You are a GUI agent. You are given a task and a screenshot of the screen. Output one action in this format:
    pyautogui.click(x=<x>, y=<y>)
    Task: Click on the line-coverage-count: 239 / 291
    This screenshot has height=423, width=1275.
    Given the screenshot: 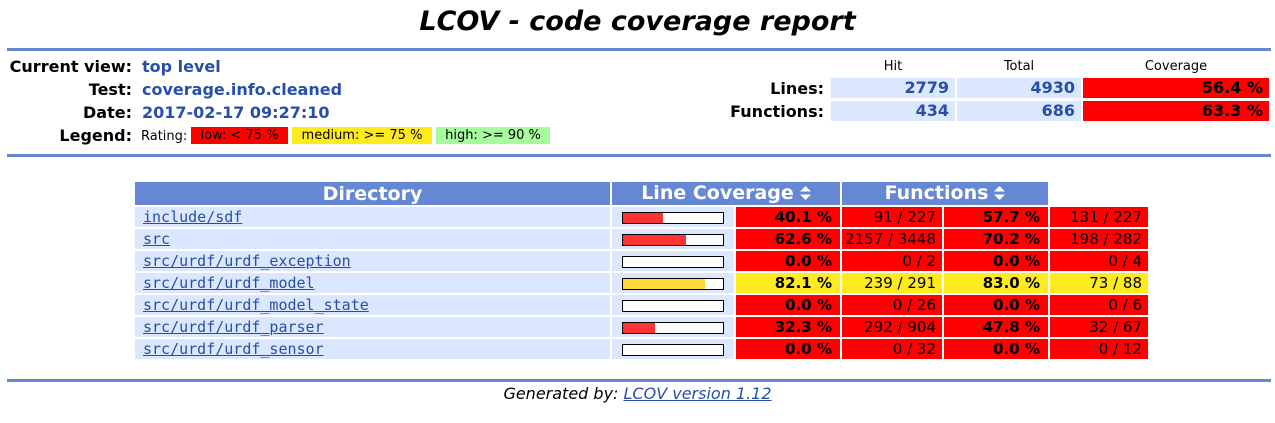 What is the action you would take?
    pyautogui.click(x=892, y=283)
    